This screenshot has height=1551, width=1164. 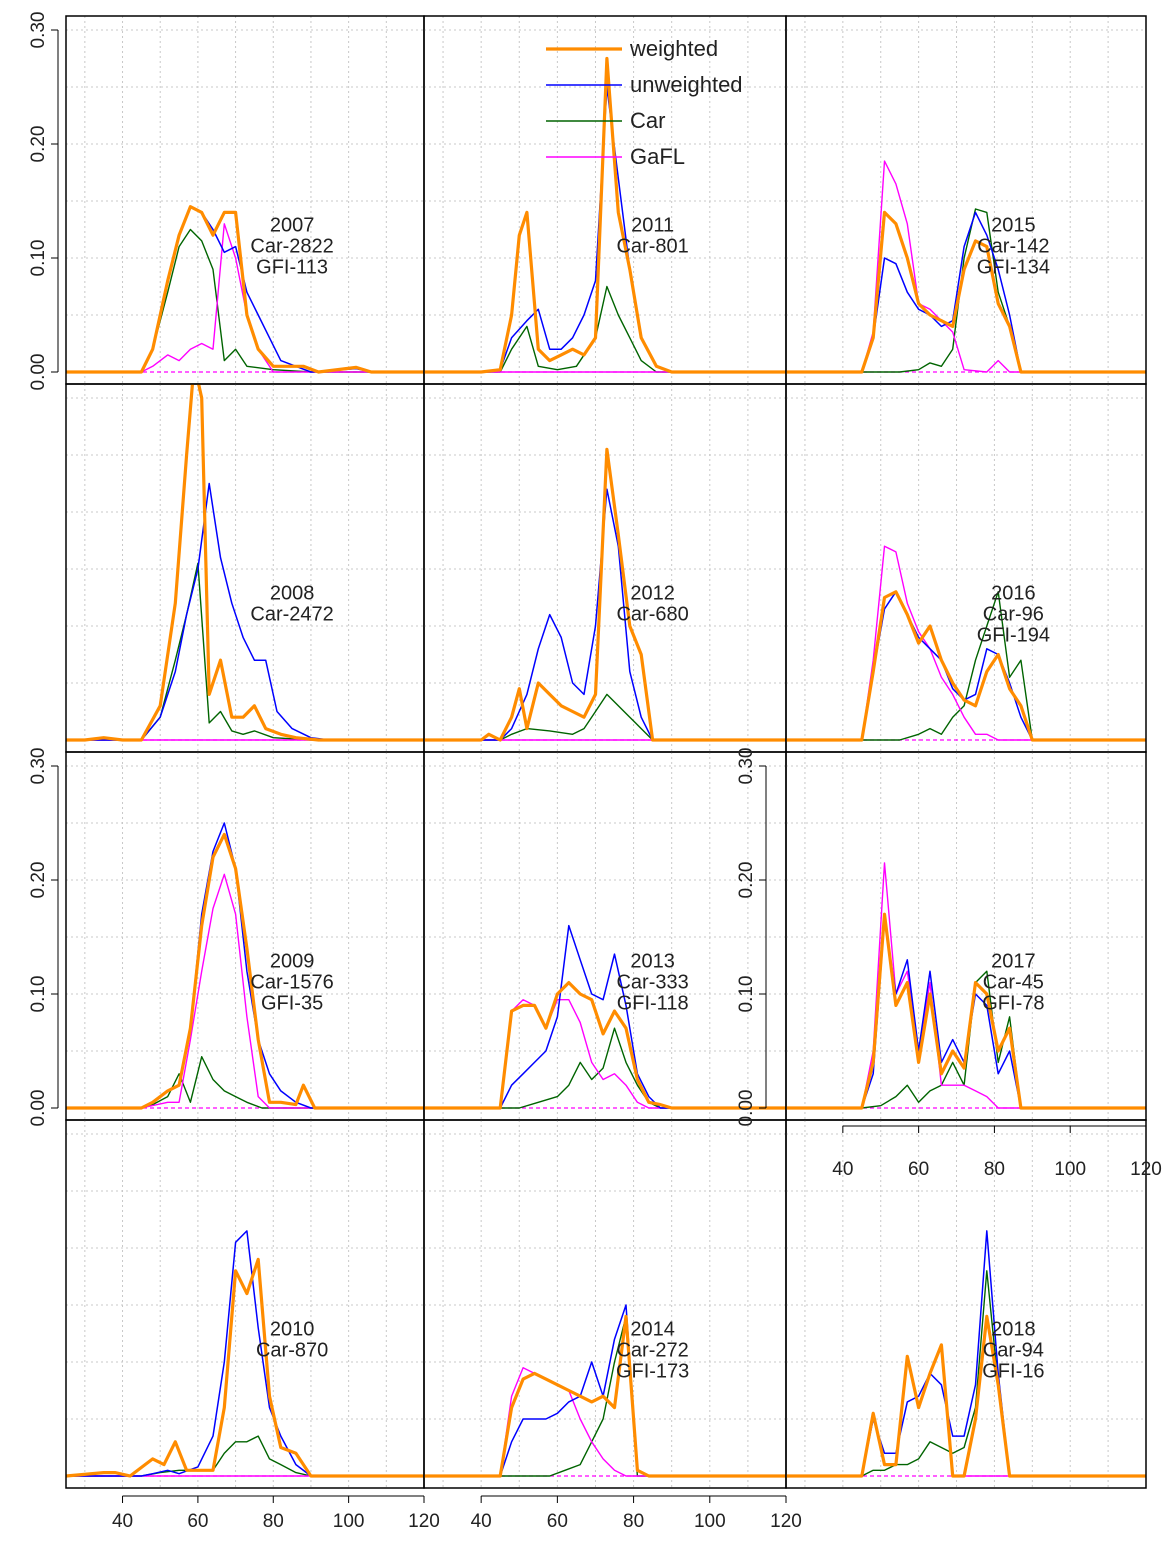 I want to click on panel-label-2: GFI-78, so click(x=1013, y=1003).